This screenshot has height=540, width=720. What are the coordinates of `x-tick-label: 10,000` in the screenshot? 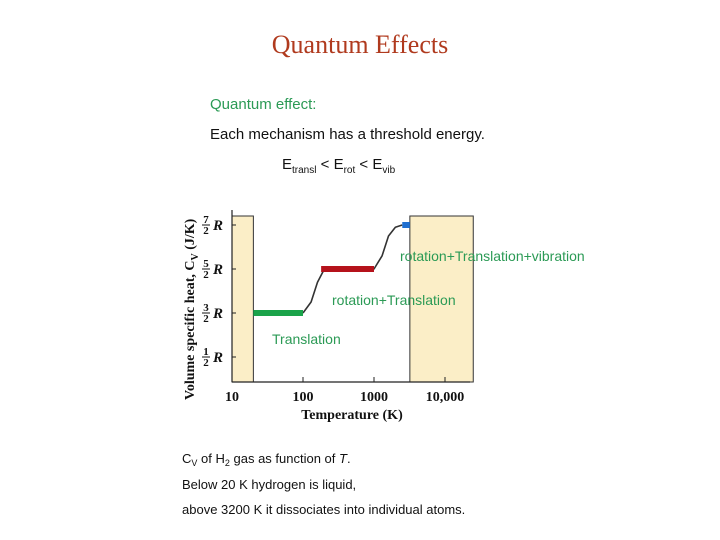 It's located at (445, 397).